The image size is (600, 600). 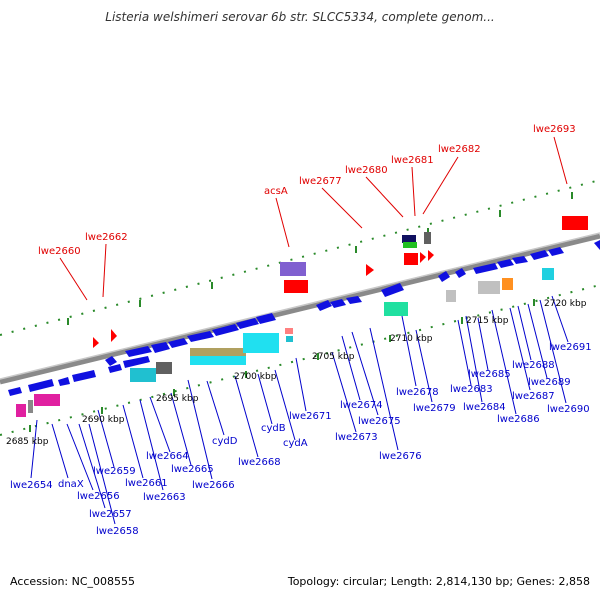 What do you see at coordinates (333, 357) in the screenshot?
I see `kbp-tick-label: 2705 kbp` at bounding box center [333, 357].